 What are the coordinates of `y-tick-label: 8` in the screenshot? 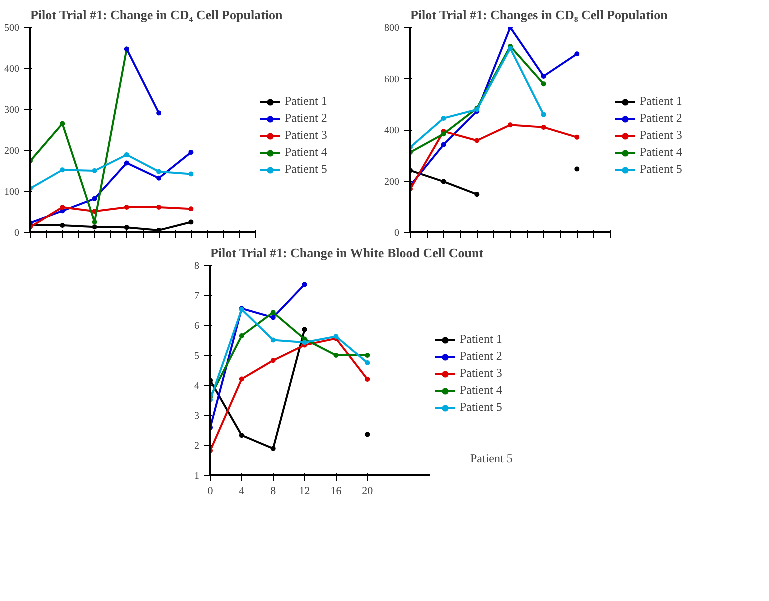 It's located at (197, 266).